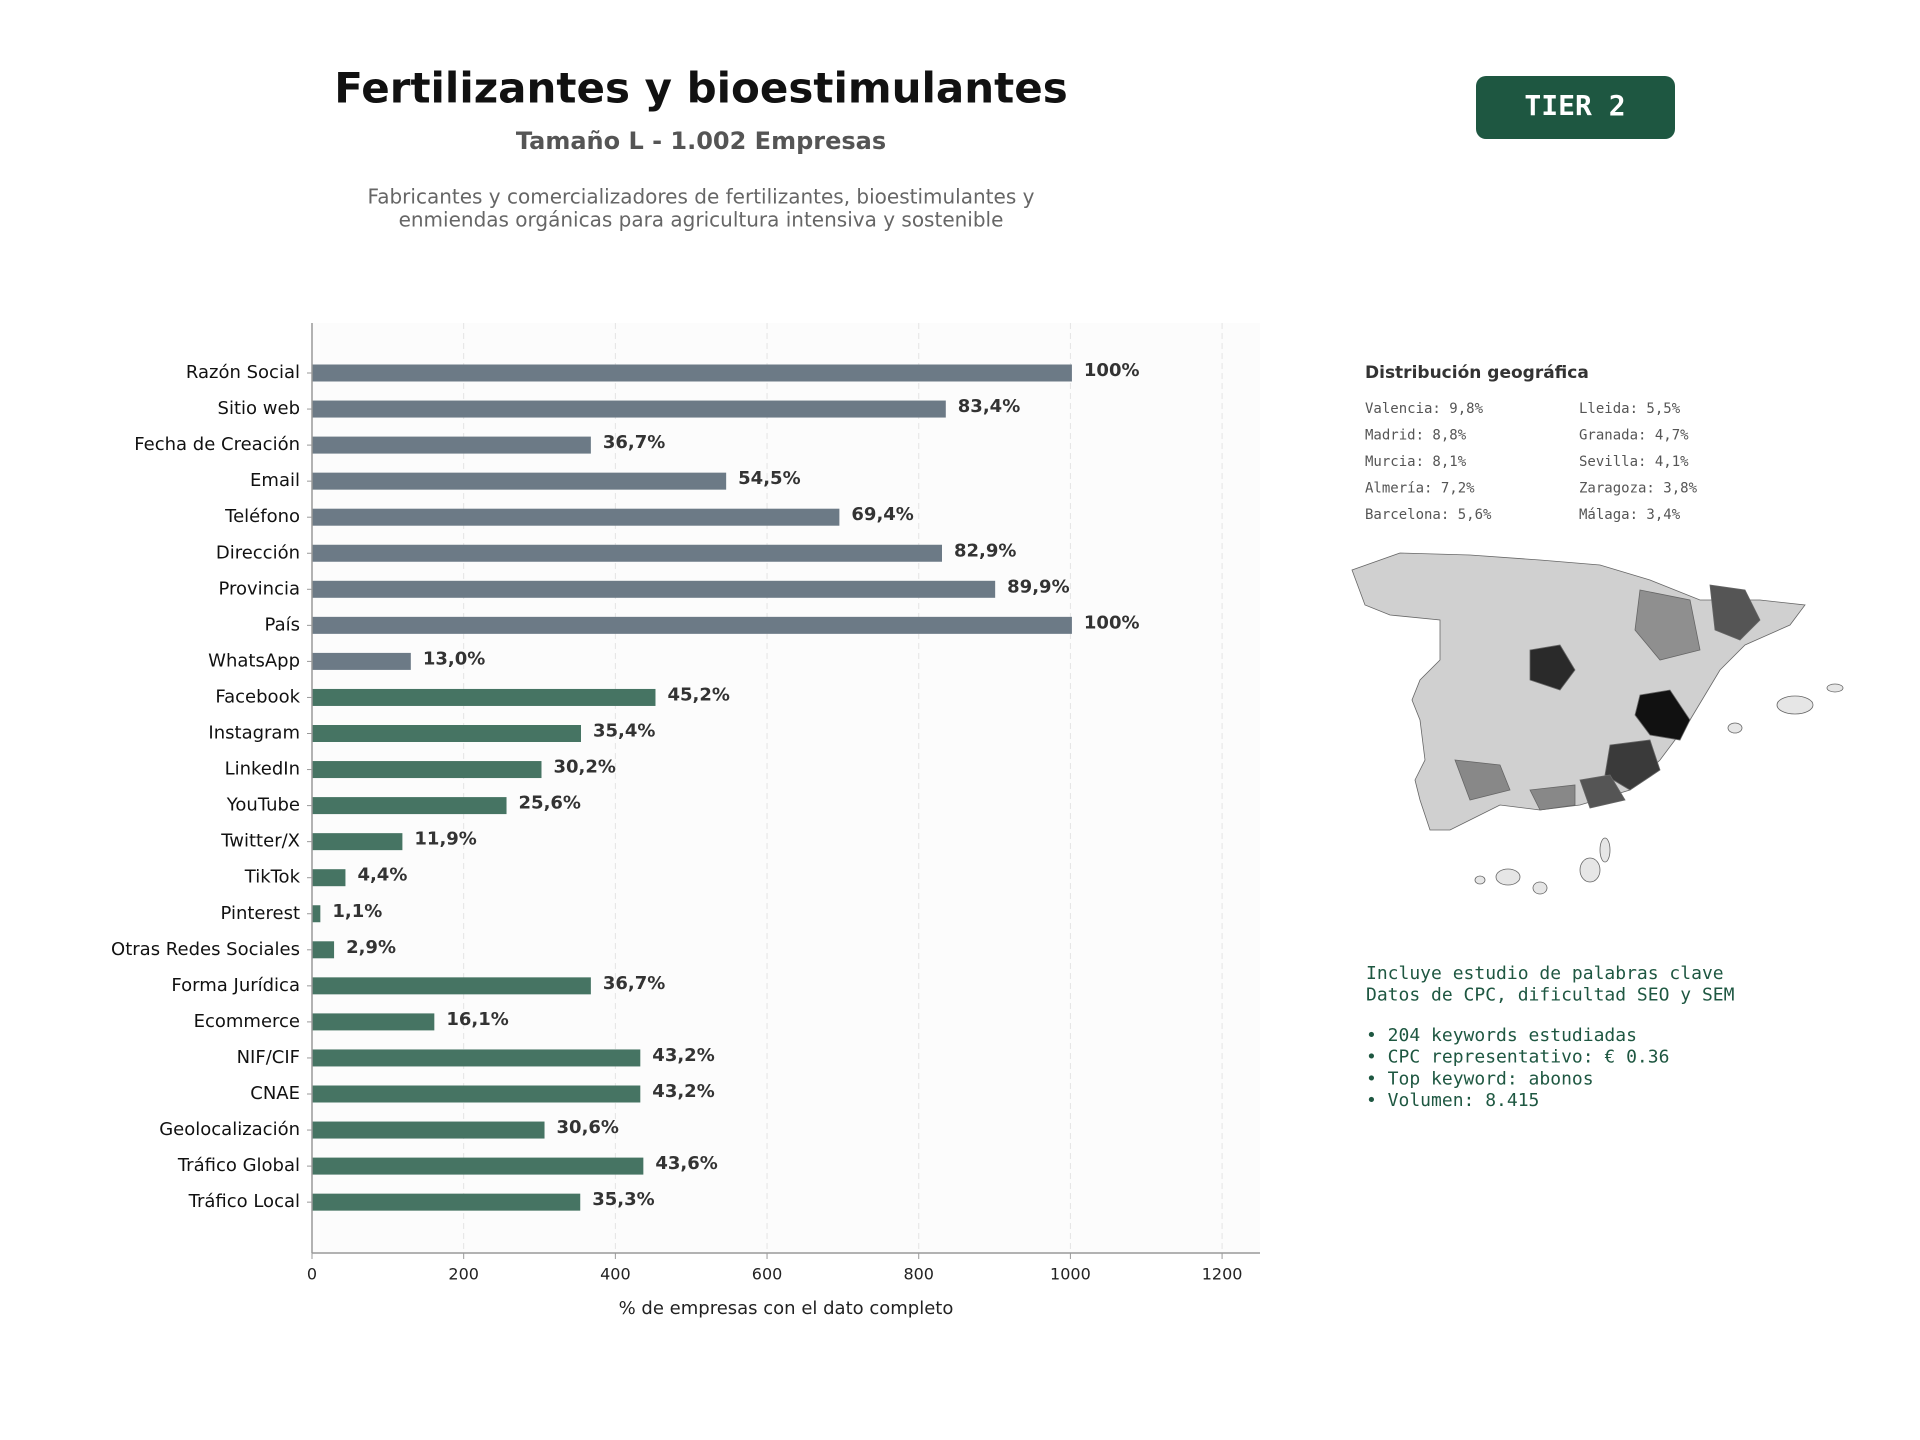 This screenshot has height=1440, width=1920. Describe the element at coordinates (584, 767) in the screenshot. I see `value-label: 30,2%` at that location.